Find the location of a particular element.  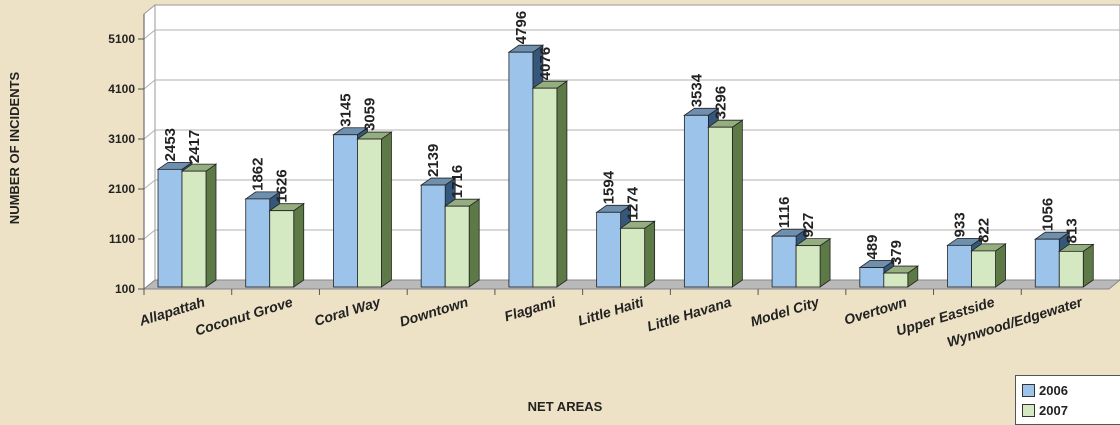

chart-legend: 2006 2007 is located at coordinates (1067, 400).